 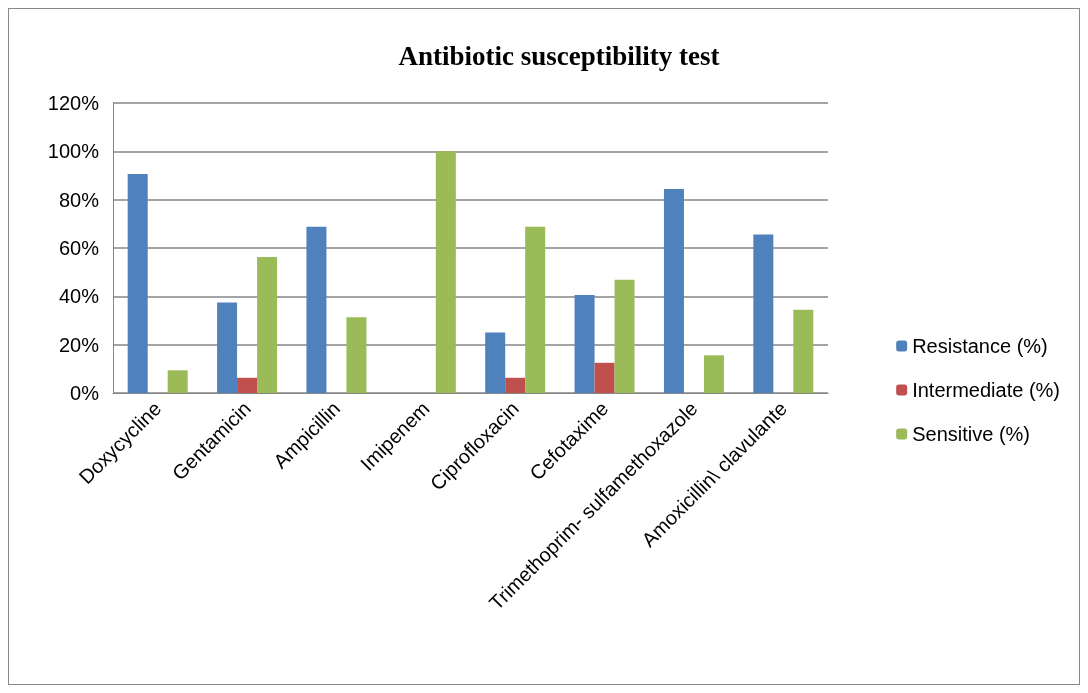 I want to click on y-tick-label: 20%, so click(x=79, y=344).